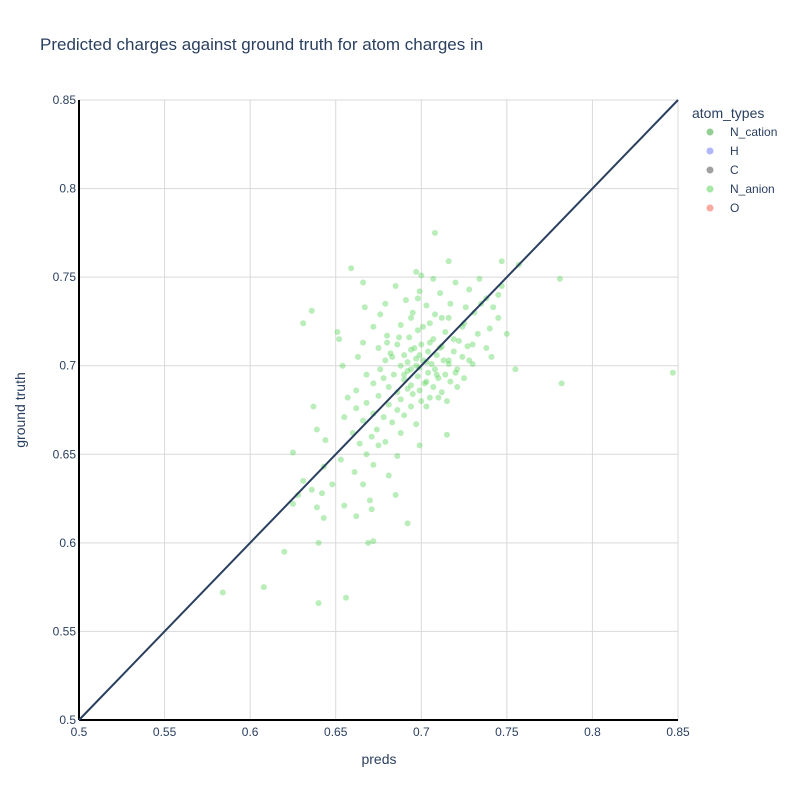  Describe the element at coordinates (20, 410) in the screenshot. I see `y-axis-title: ground truth` at that location.